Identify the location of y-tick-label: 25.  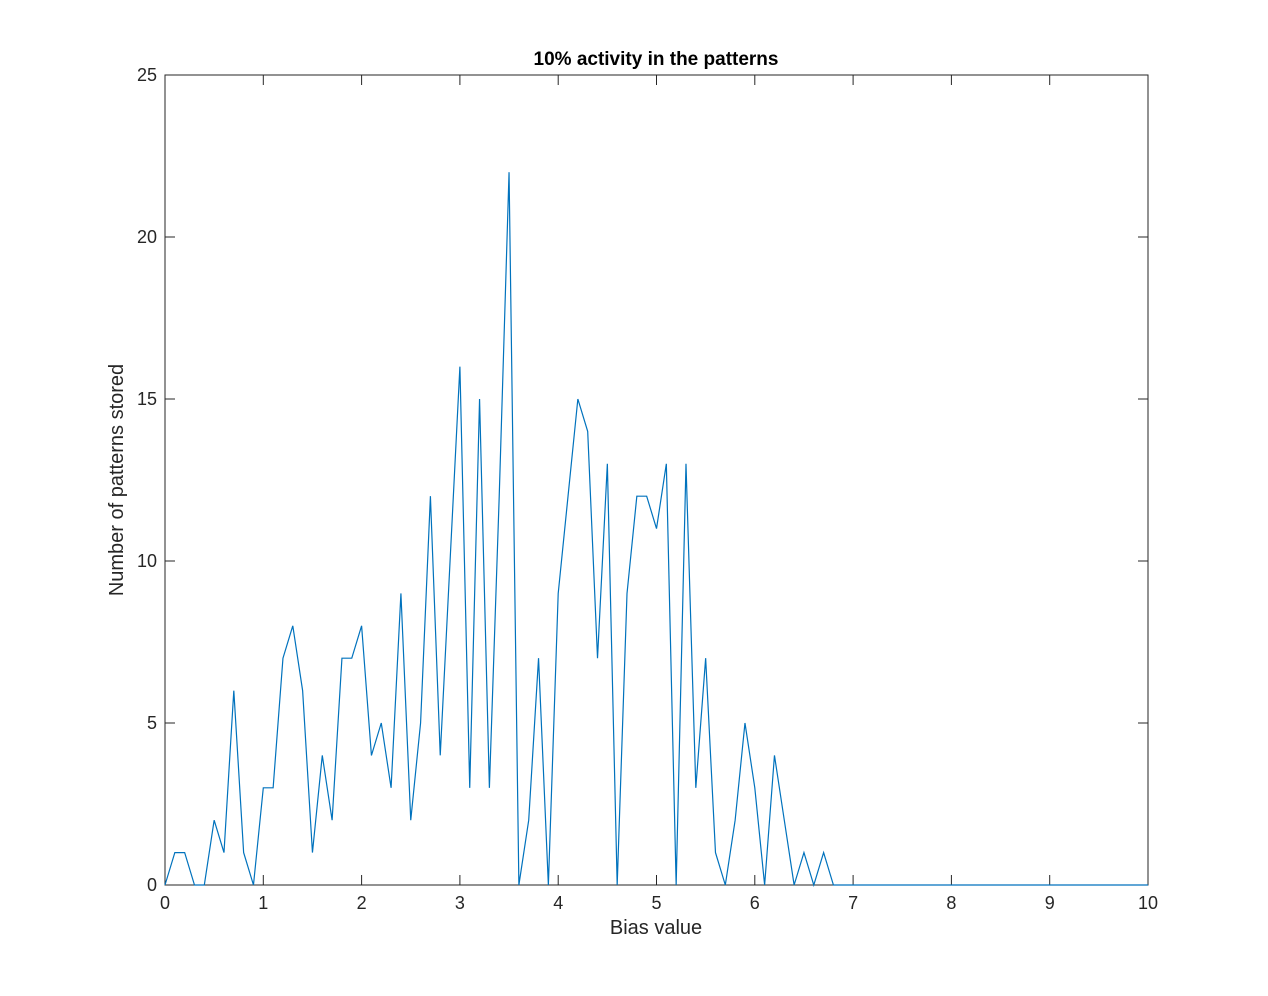
(147, 75).